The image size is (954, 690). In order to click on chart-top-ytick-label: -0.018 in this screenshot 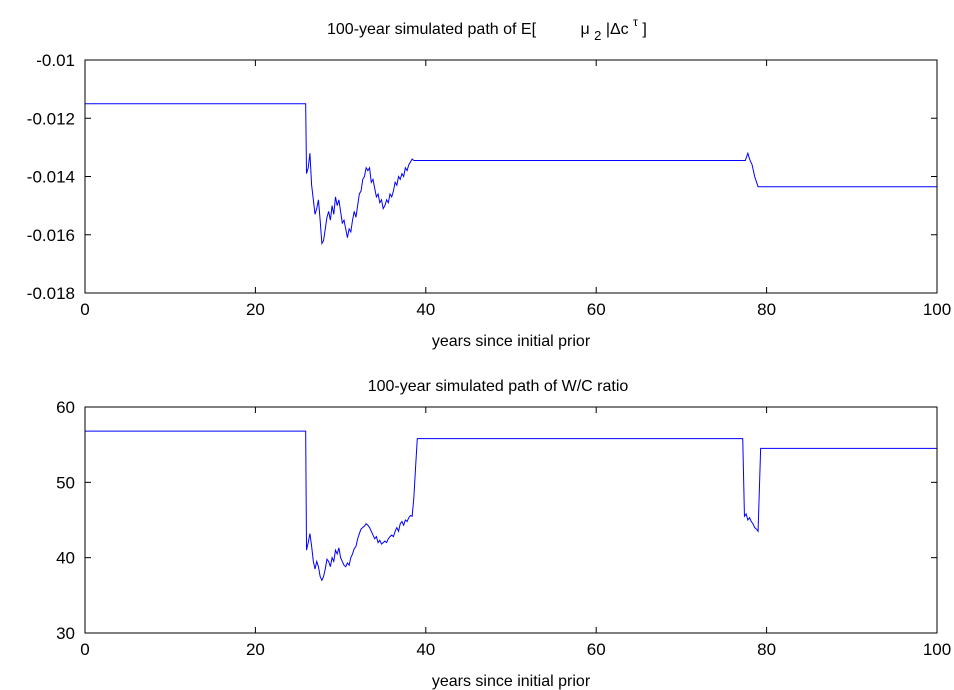, I will do `click(51, 293)`.